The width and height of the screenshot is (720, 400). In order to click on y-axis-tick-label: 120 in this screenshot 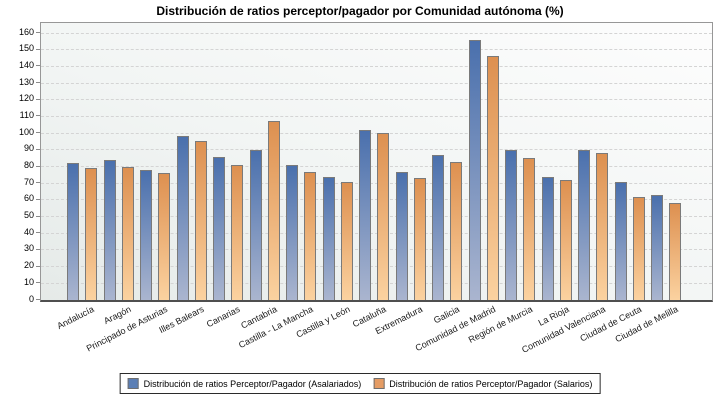, I will do `click(26, 98)`.